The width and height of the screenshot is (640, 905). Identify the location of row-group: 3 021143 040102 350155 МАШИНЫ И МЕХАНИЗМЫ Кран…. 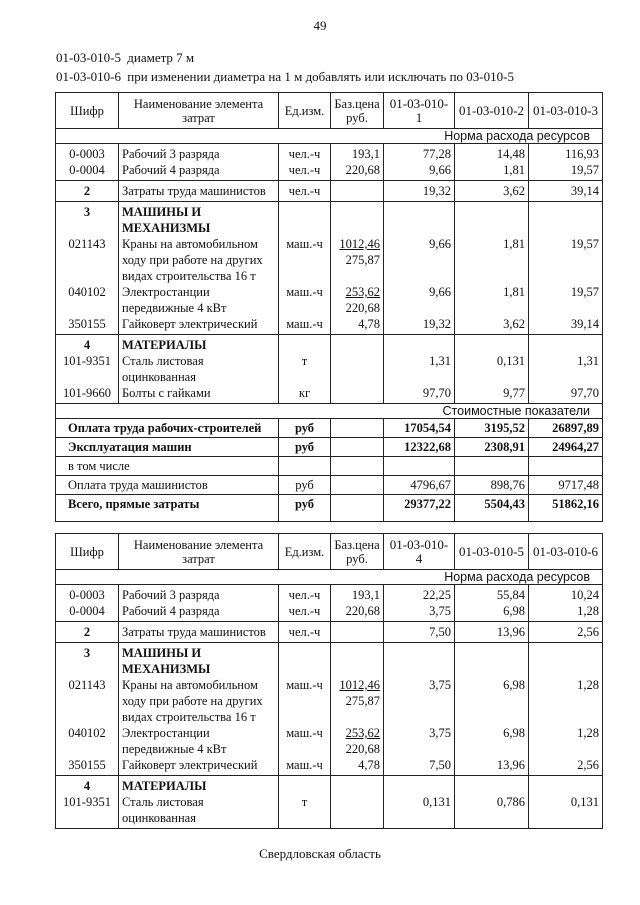
(329, 268).